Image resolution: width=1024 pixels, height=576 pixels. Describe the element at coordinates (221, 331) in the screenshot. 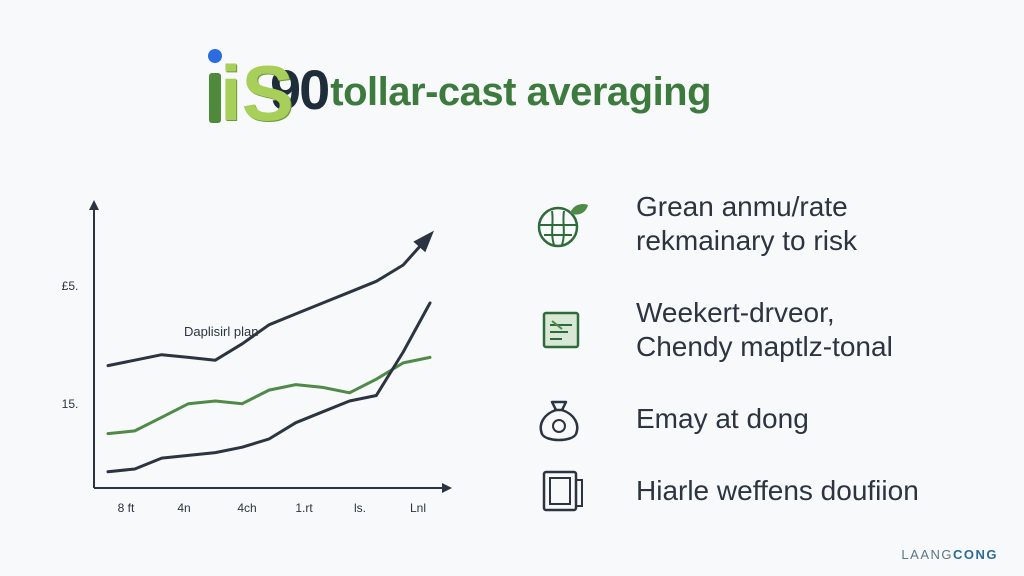

I see `chart-annotation: Daplisirl plan` at that location.